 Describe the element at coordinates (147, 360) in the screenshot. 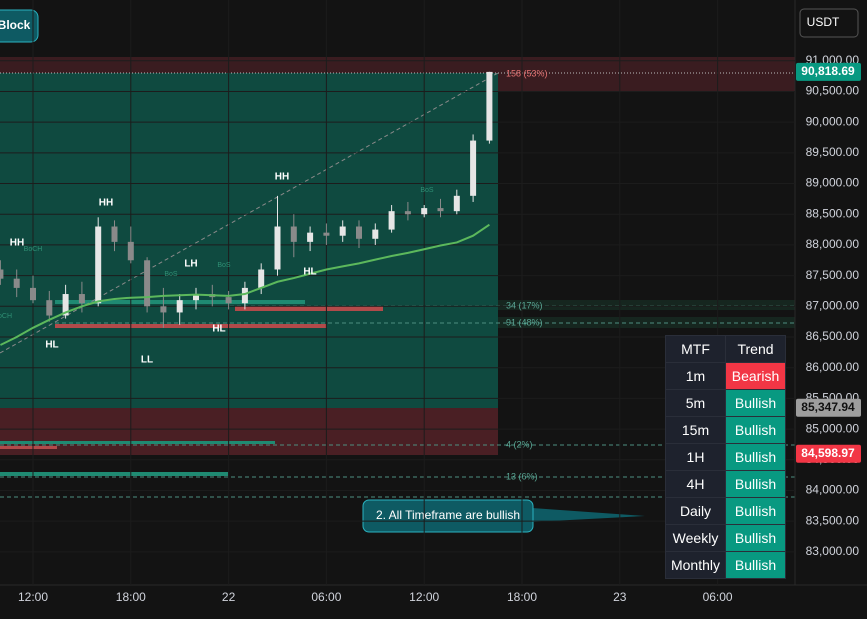

I see `structure-label: LL` at that location.